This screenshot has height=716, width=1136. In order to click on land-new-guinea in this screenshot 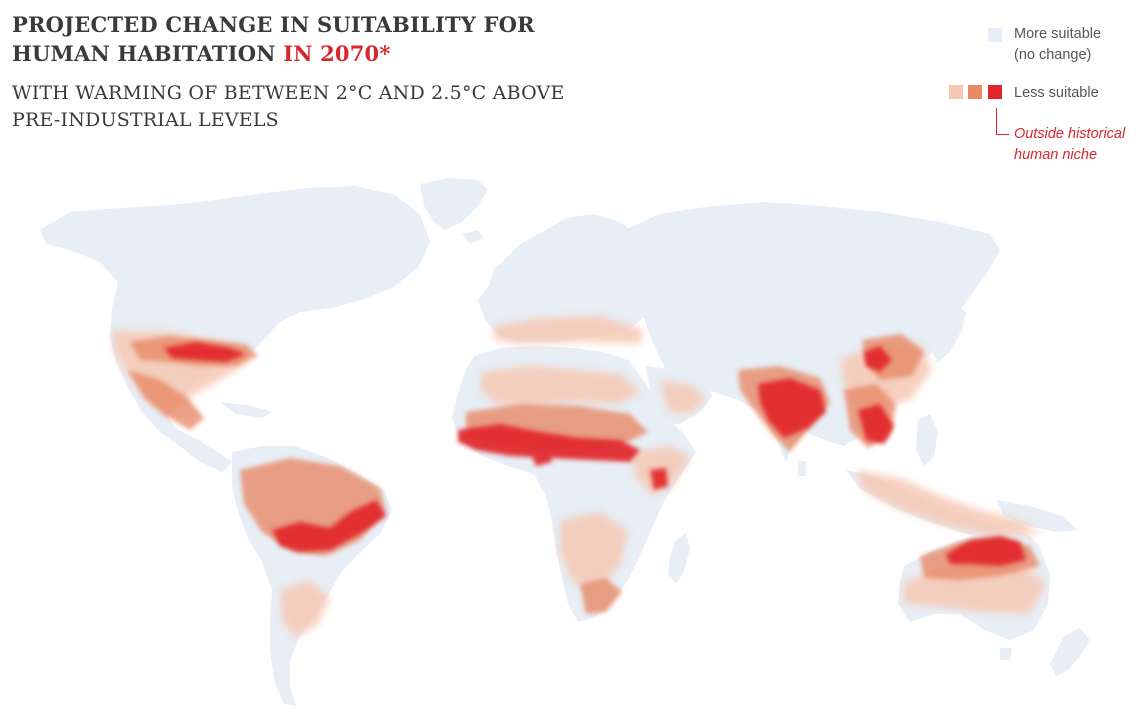, I will do `click(1037, 516)`.